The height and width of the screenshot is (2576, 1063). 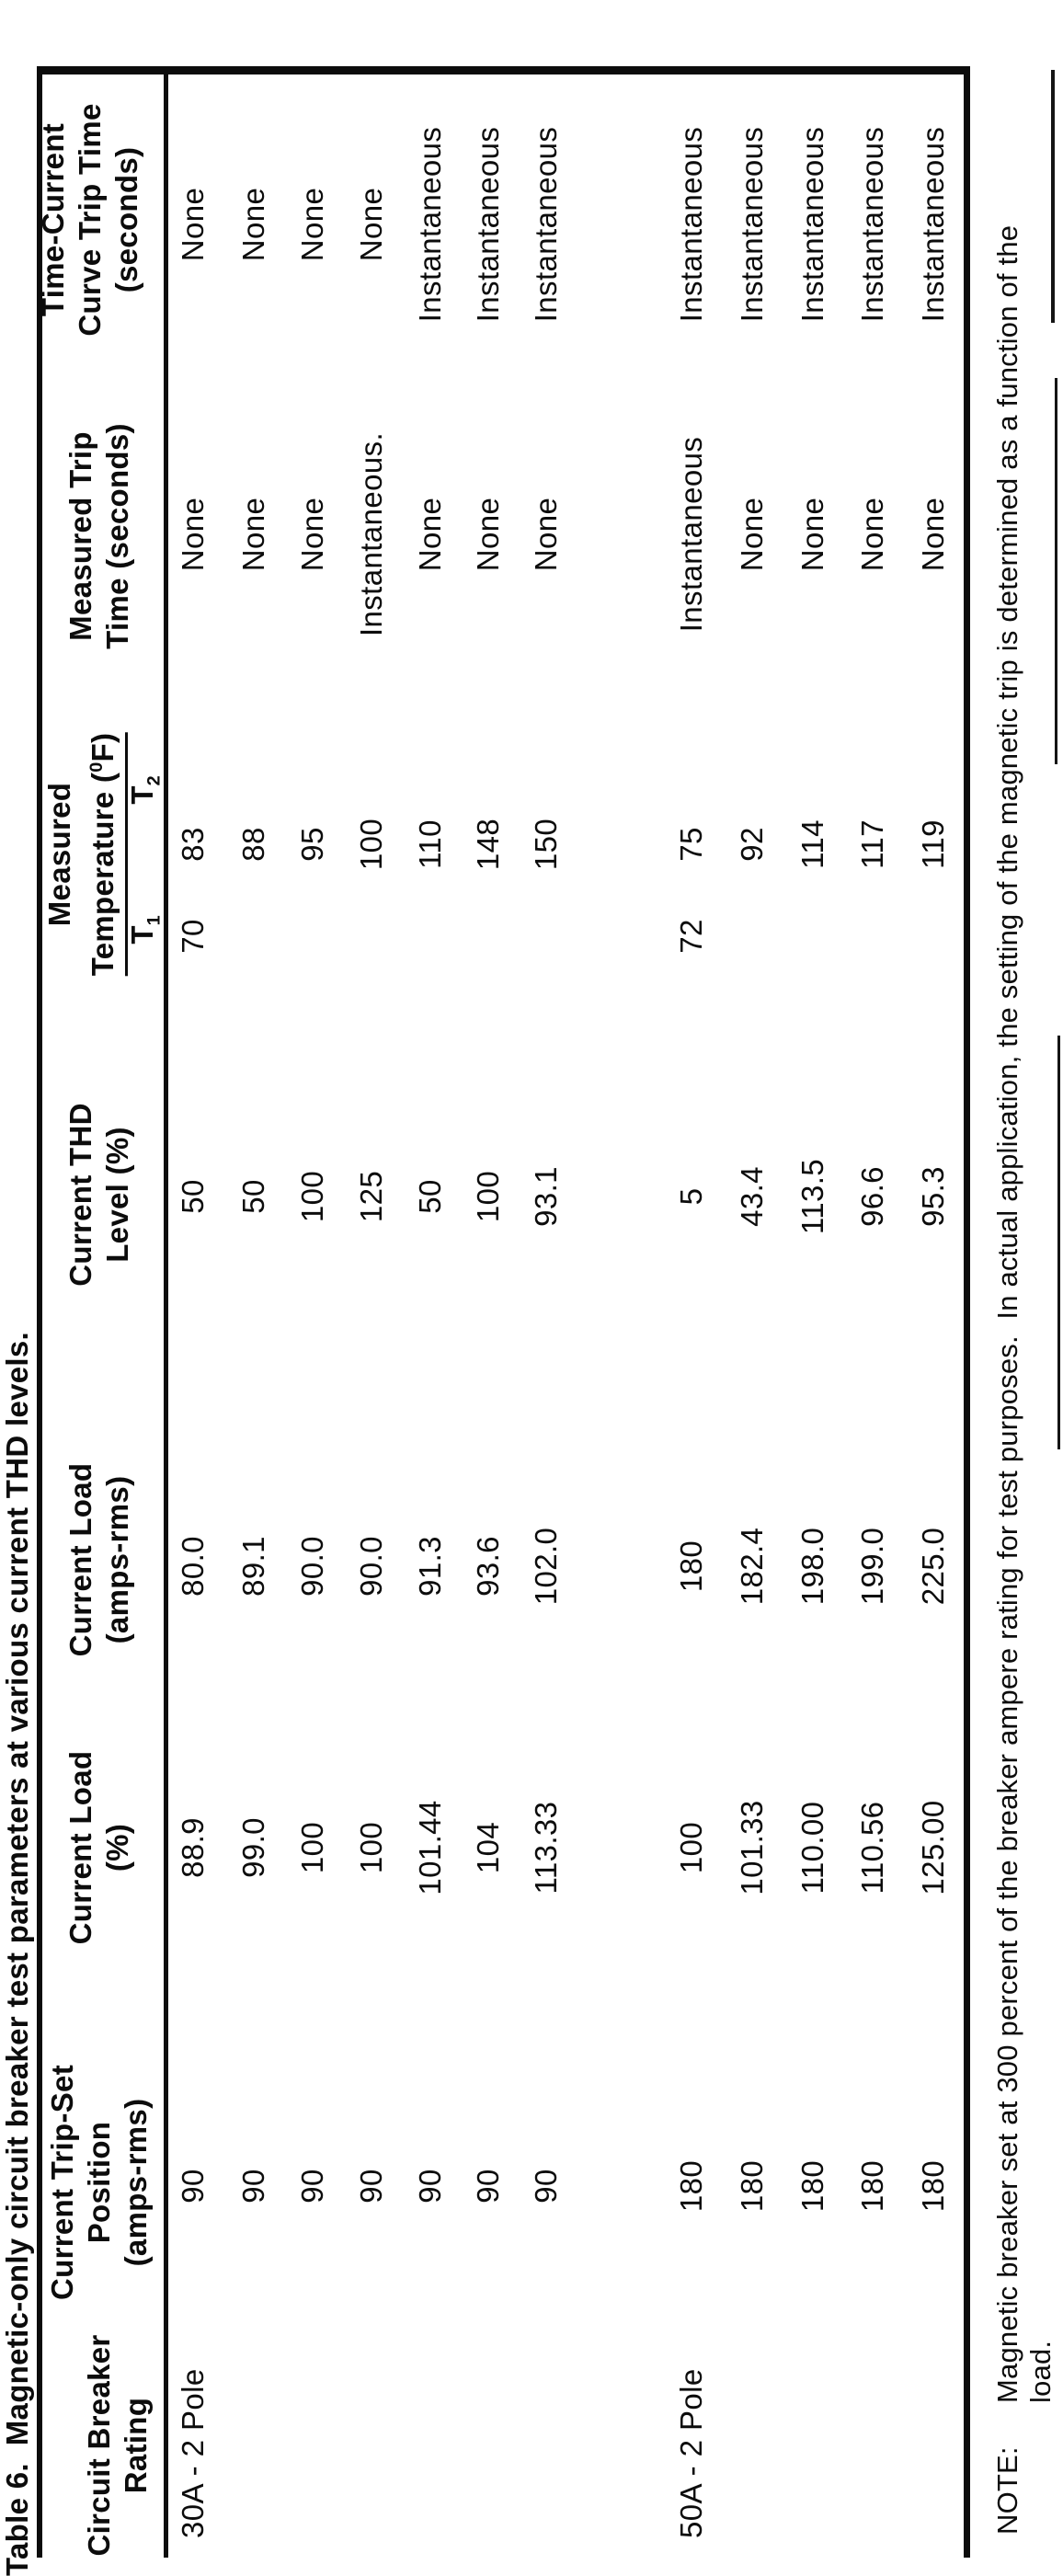 What do you see at coordinates (812, 1848) in the screenshot?
I see `table-cell-load_pct: 110.00` at bounding box center [812, 1848].